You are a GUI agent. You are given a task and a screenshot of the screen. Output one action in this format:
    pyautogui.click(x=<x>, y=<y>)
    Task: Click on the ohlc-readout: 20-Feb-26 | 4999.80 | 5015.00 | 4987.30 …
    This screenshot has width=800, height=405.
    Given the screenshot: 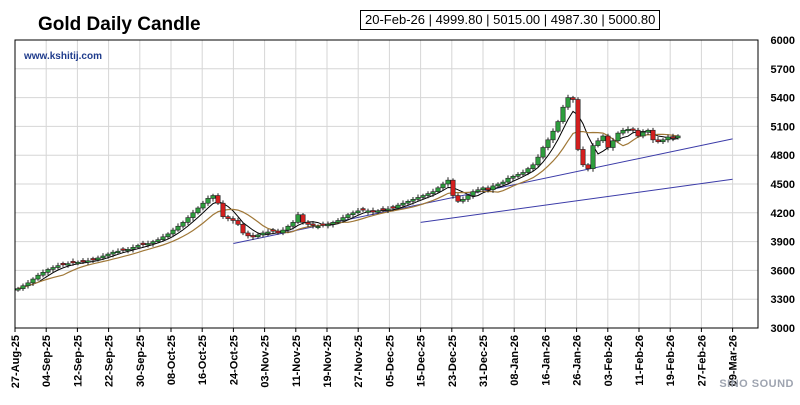 What is the action you would take?
    pyautogui.click(x=510, y=20)
    